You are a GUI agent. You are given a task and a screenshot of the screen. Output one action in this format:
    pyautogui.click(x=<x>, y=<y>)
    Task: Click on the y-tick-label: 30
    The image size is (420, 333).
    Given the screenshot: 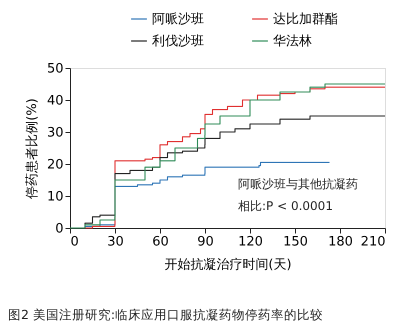 What is the action you would take?
    pyautogui.click(x=55, y=133)
    